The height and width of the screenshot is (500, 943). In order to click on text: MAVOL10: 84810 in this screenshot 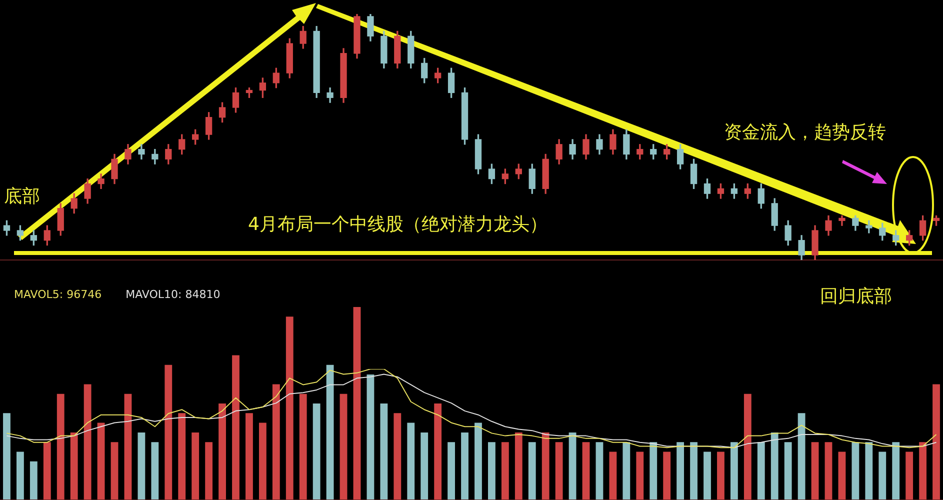, I will do `click(173, 294)`.